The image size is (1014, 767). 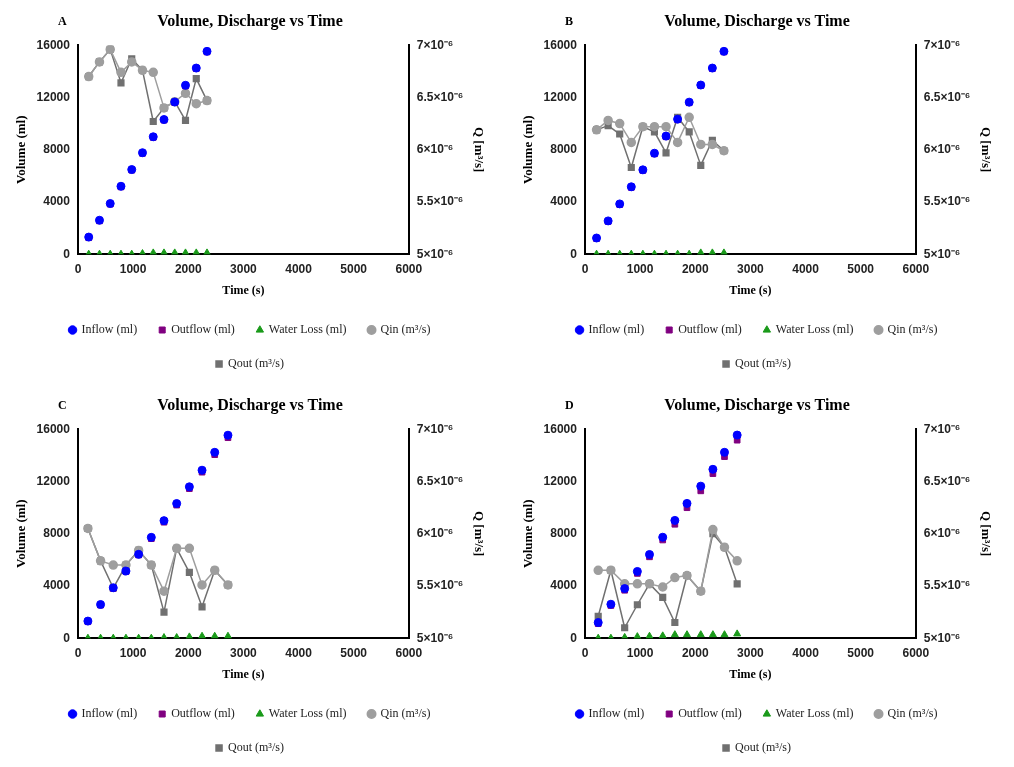 I want to click on text: D, so click(x=569, y=405).